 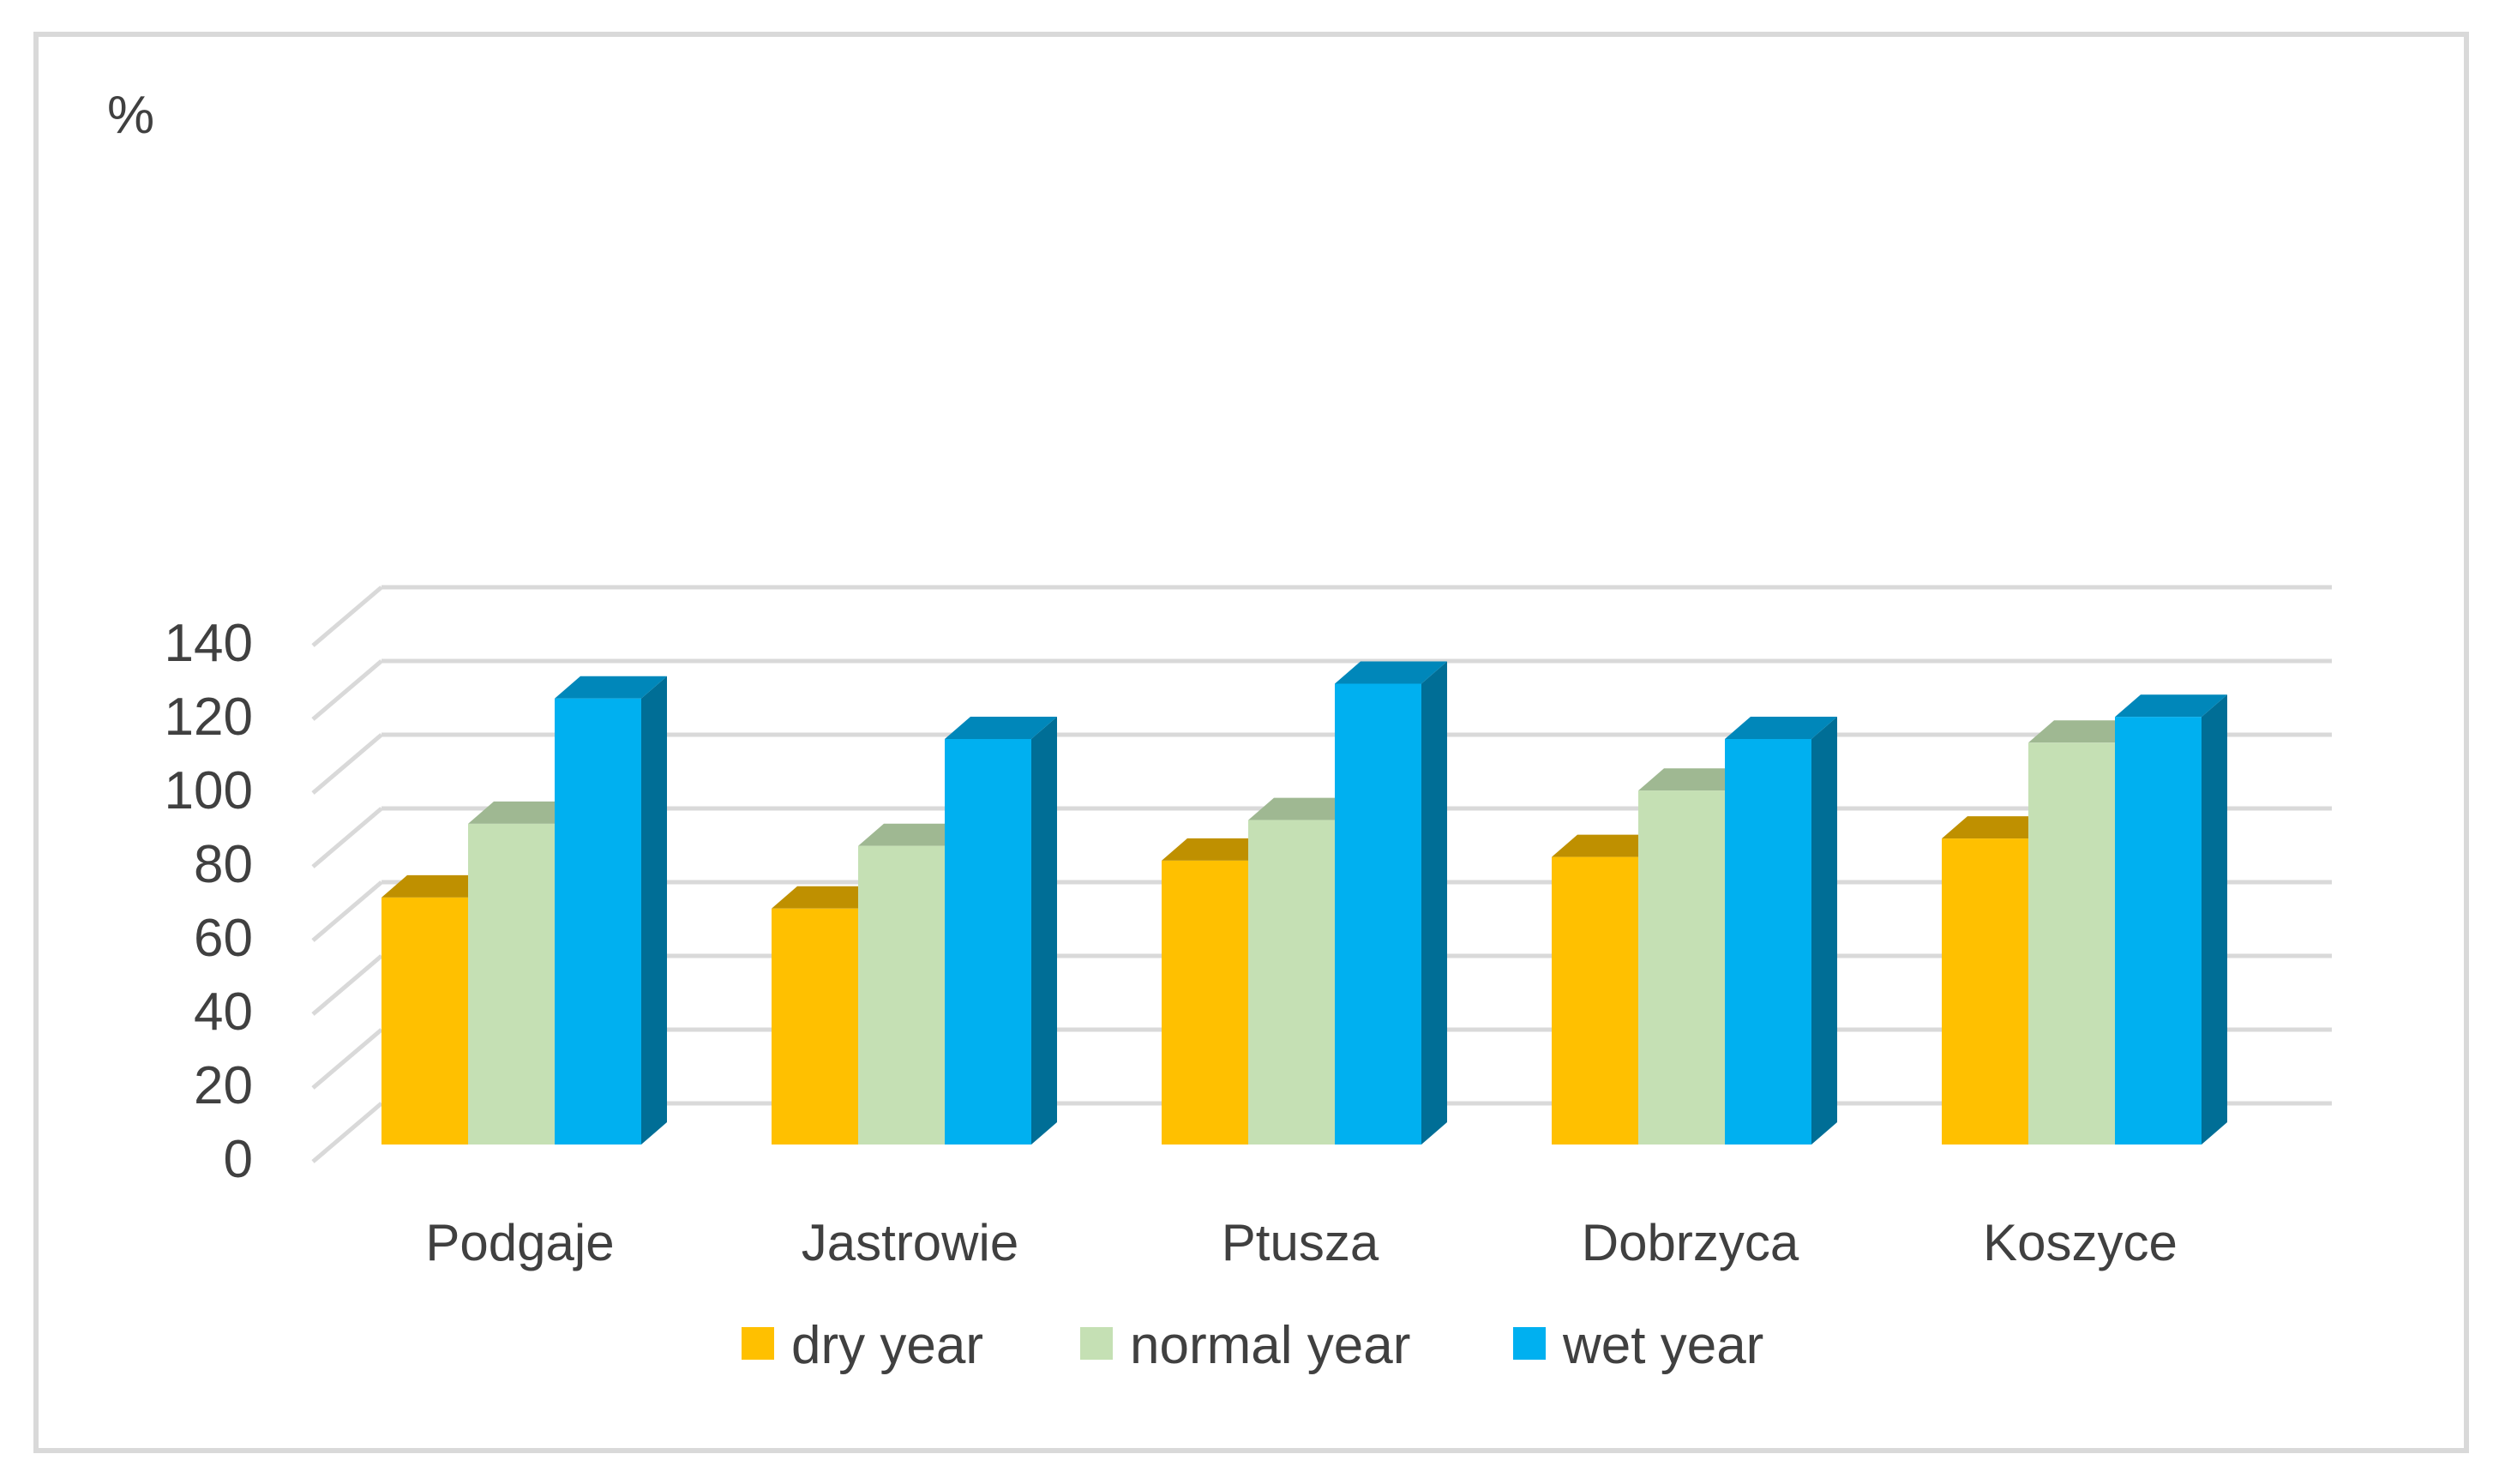 I want to click on category-label: Ptusza, so click(x=1301, y=1242).